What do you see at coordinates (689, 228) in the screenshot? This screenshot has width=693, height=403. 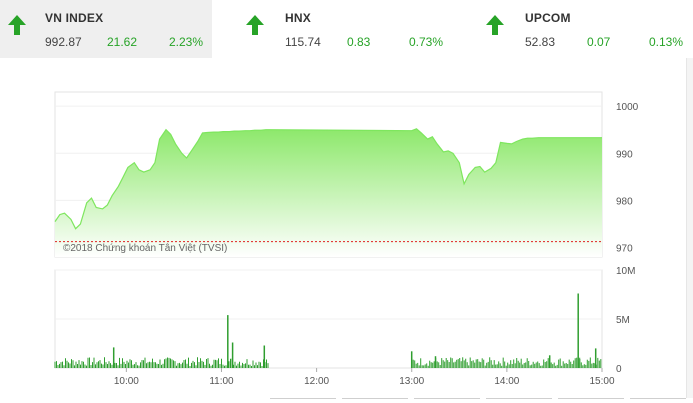 I see `scrollbar` at bounding box center [689, 228].